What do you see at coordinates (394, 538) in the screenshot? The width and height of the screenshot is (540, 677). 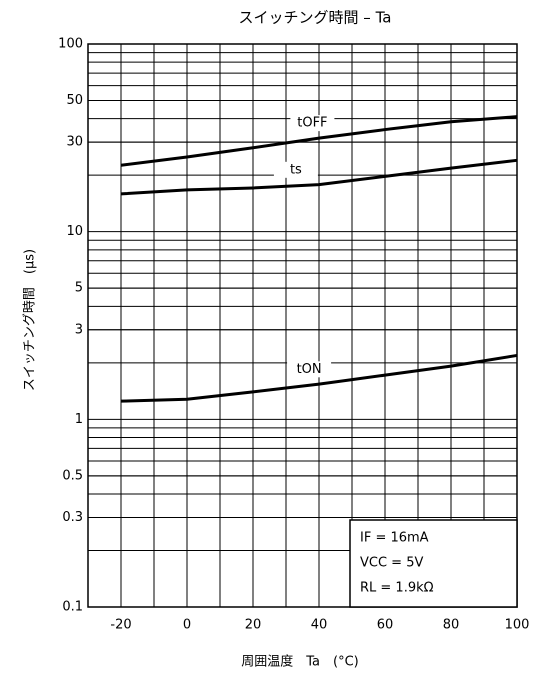 I see `annotation: IF = 16mA` at bounding box center [394, 538].